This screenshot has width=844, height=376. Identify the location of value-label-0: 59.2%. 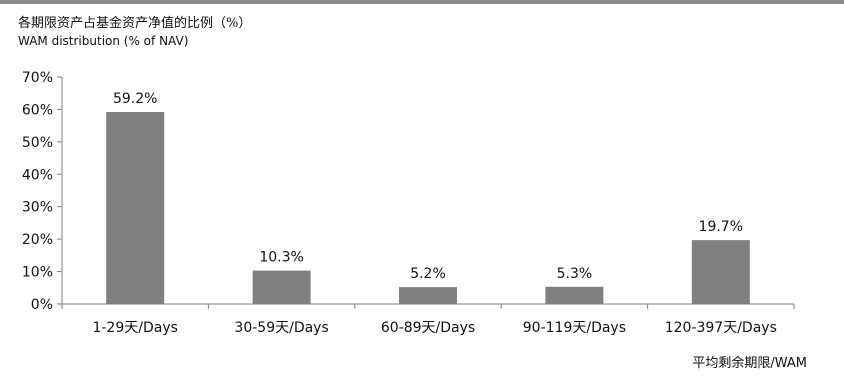
(135, 99).